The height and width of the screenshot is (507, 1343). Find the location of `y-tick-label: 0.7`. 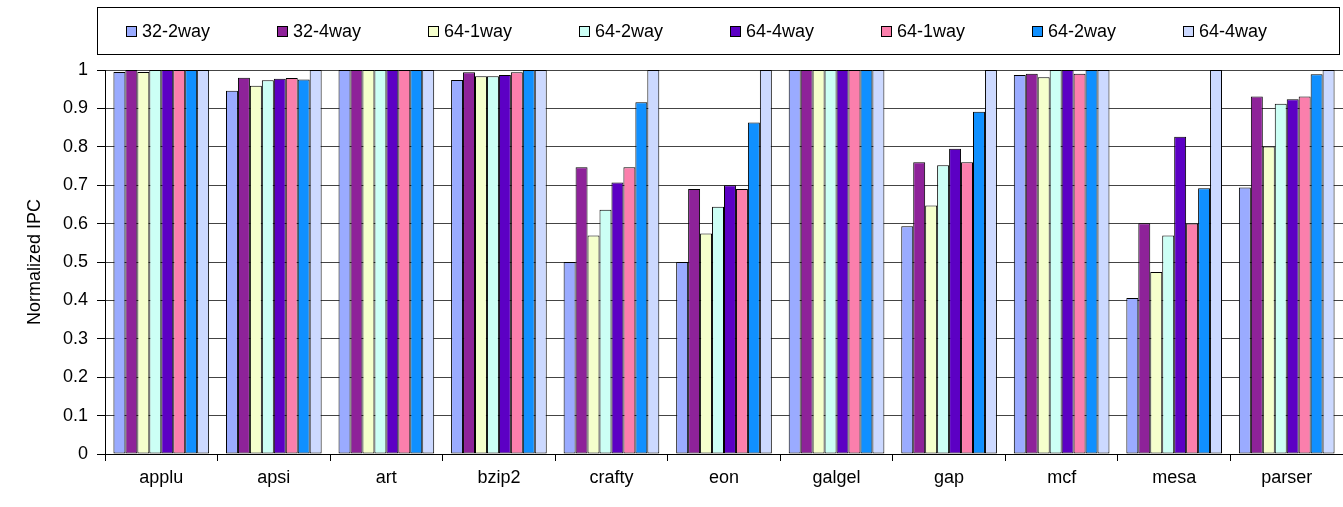

y-tick-label: 0.7 is located at coordinates (75, 184).